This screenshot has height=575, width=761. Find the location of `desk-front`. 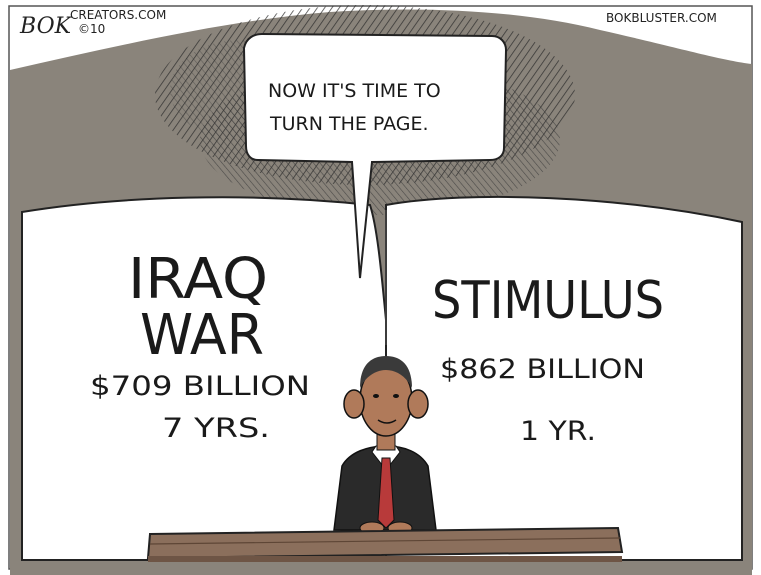

desk-front is located at coordinates (385, 559).